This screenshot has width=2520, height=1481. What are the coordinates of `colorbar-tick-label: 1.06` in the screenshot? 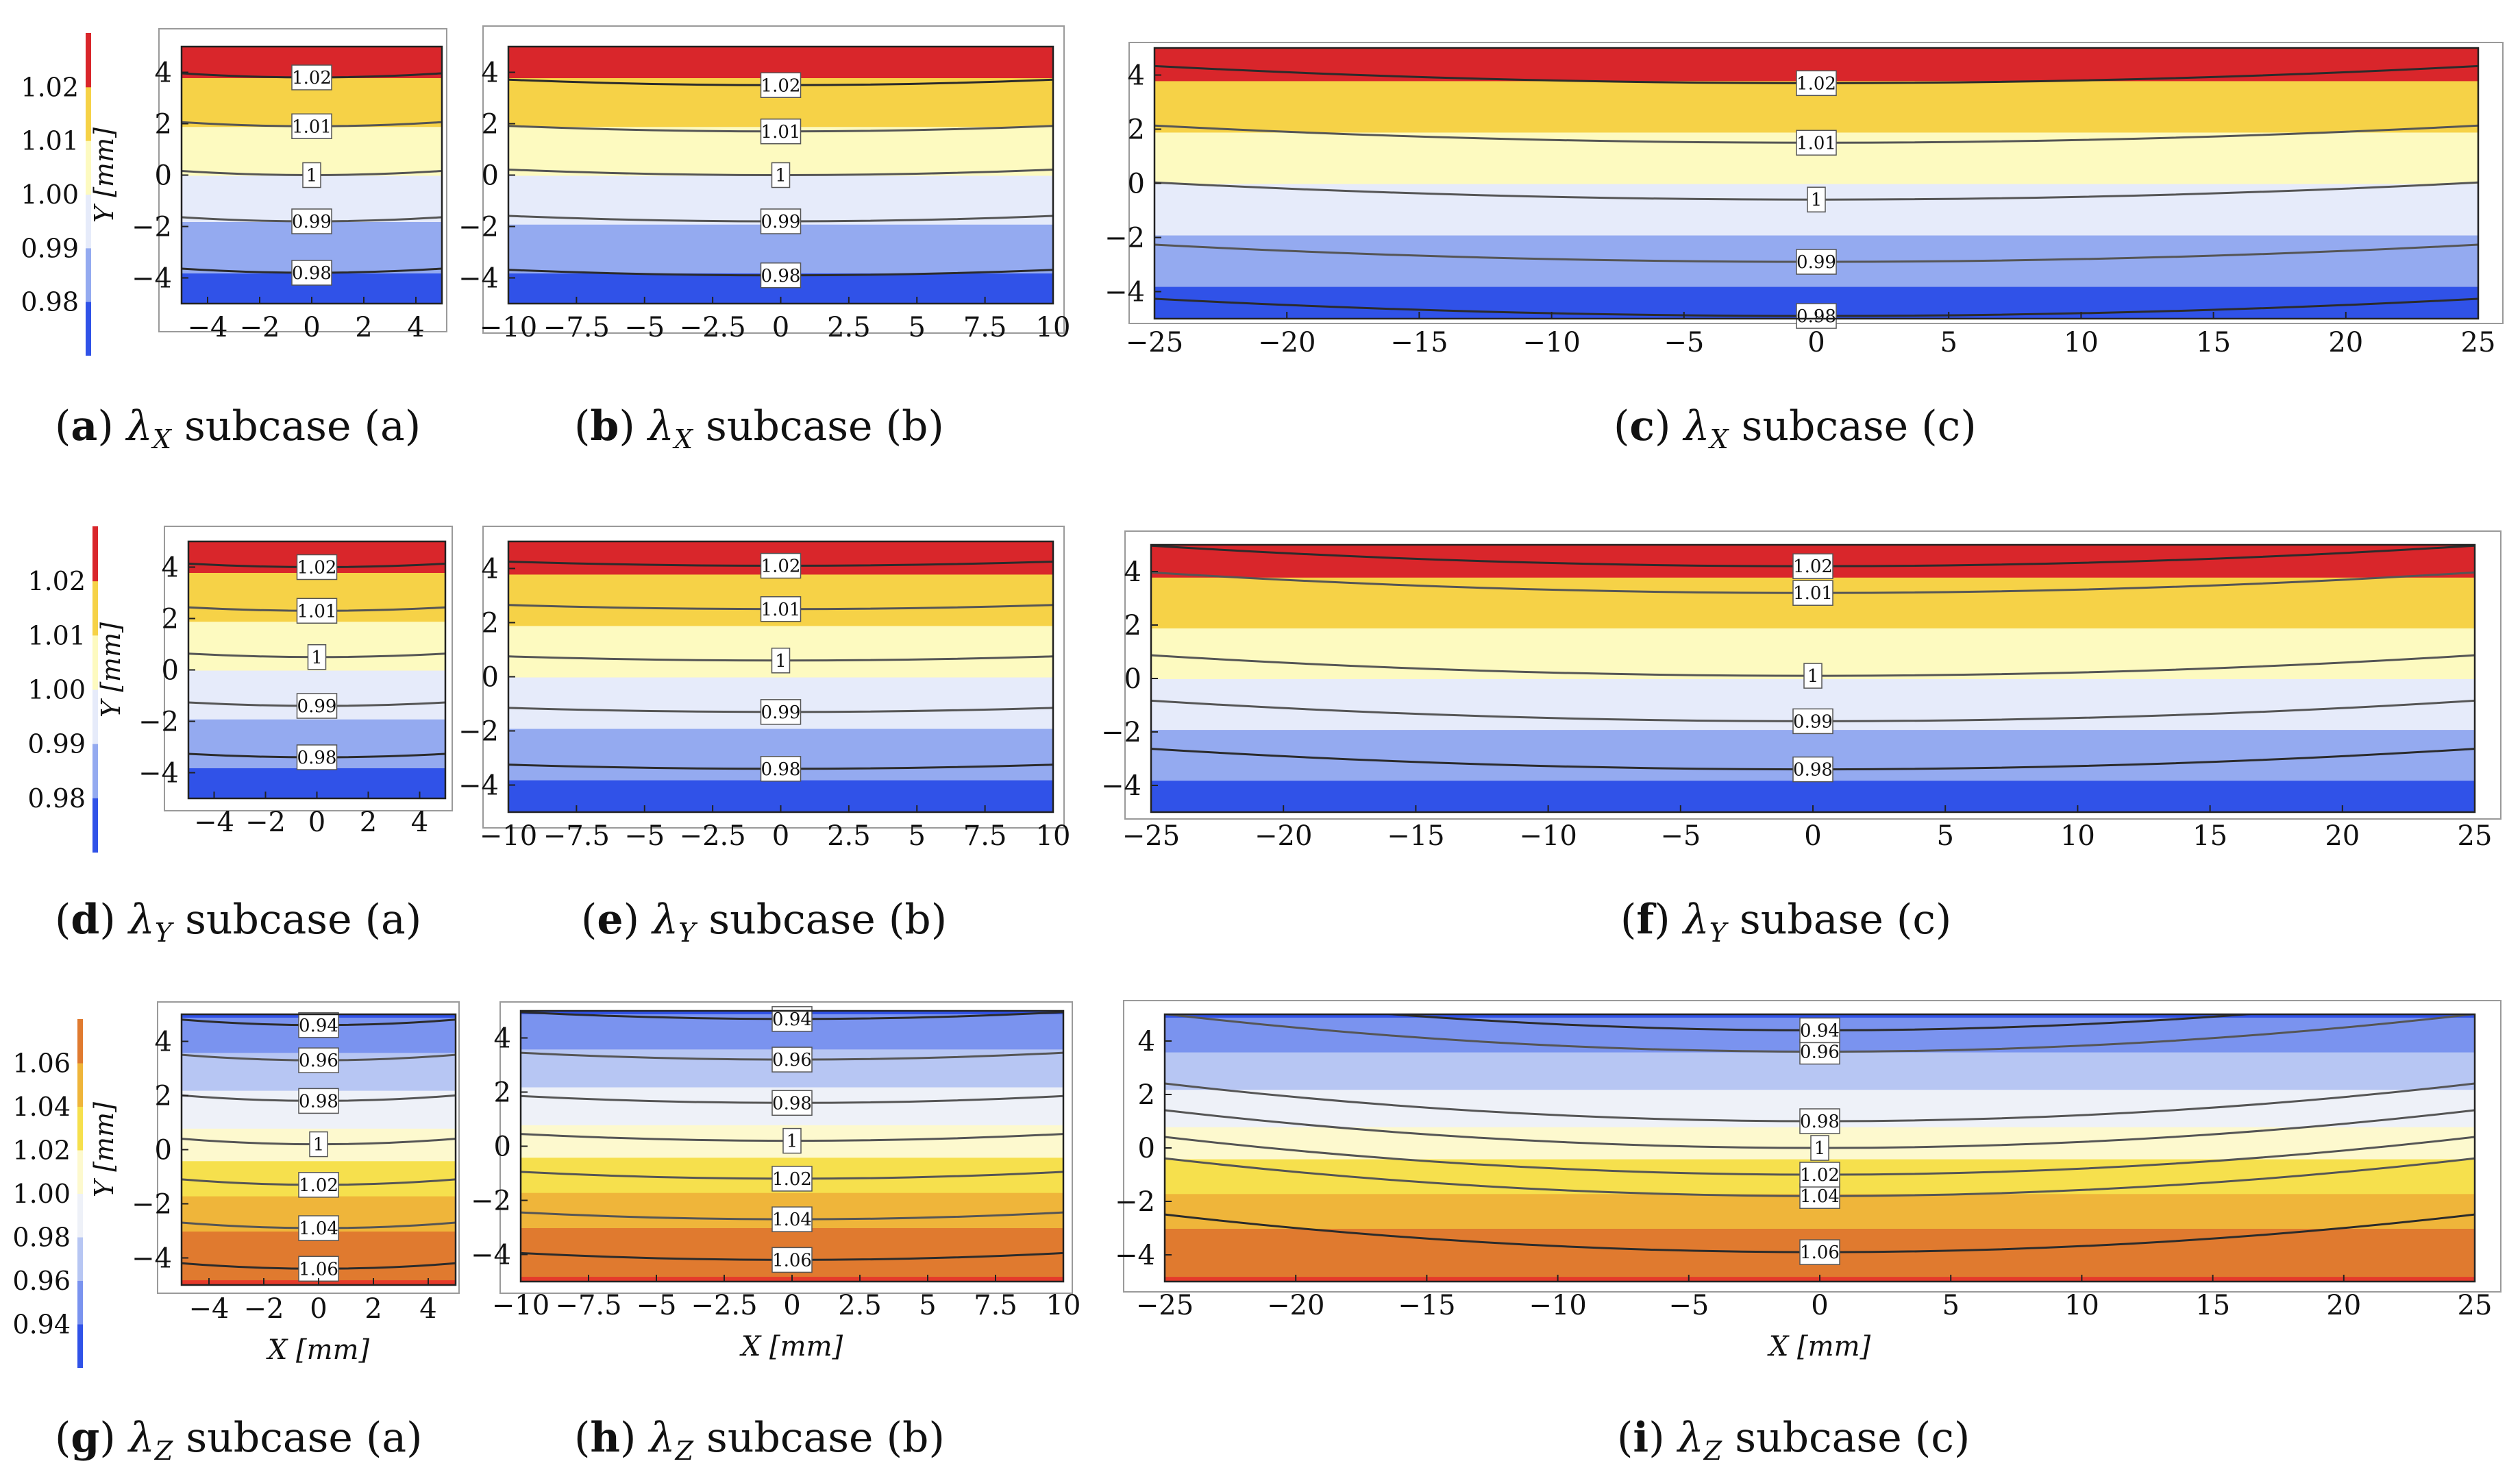 It's located at (41, 1064).